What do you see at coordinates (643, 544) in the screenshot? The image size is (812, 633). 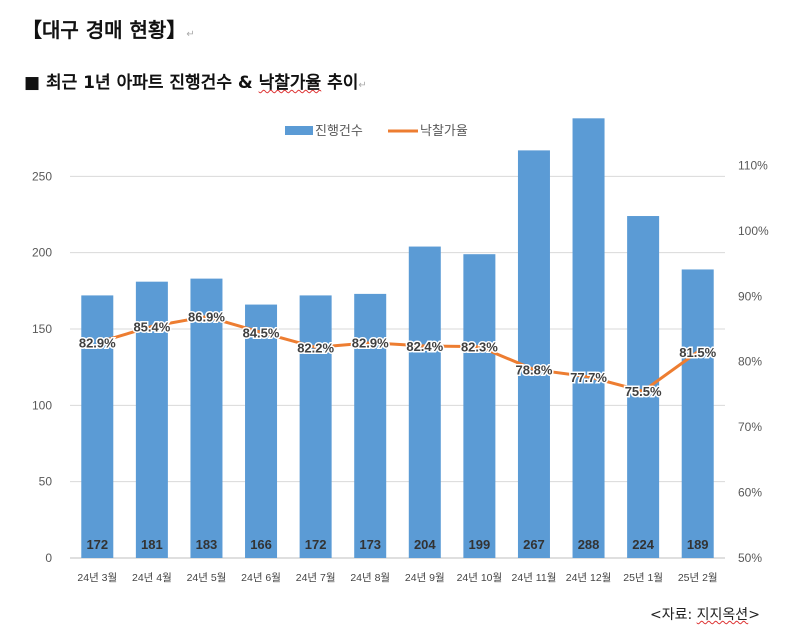 I see `bar-value-label: 224` at bounding box center [643, 544].